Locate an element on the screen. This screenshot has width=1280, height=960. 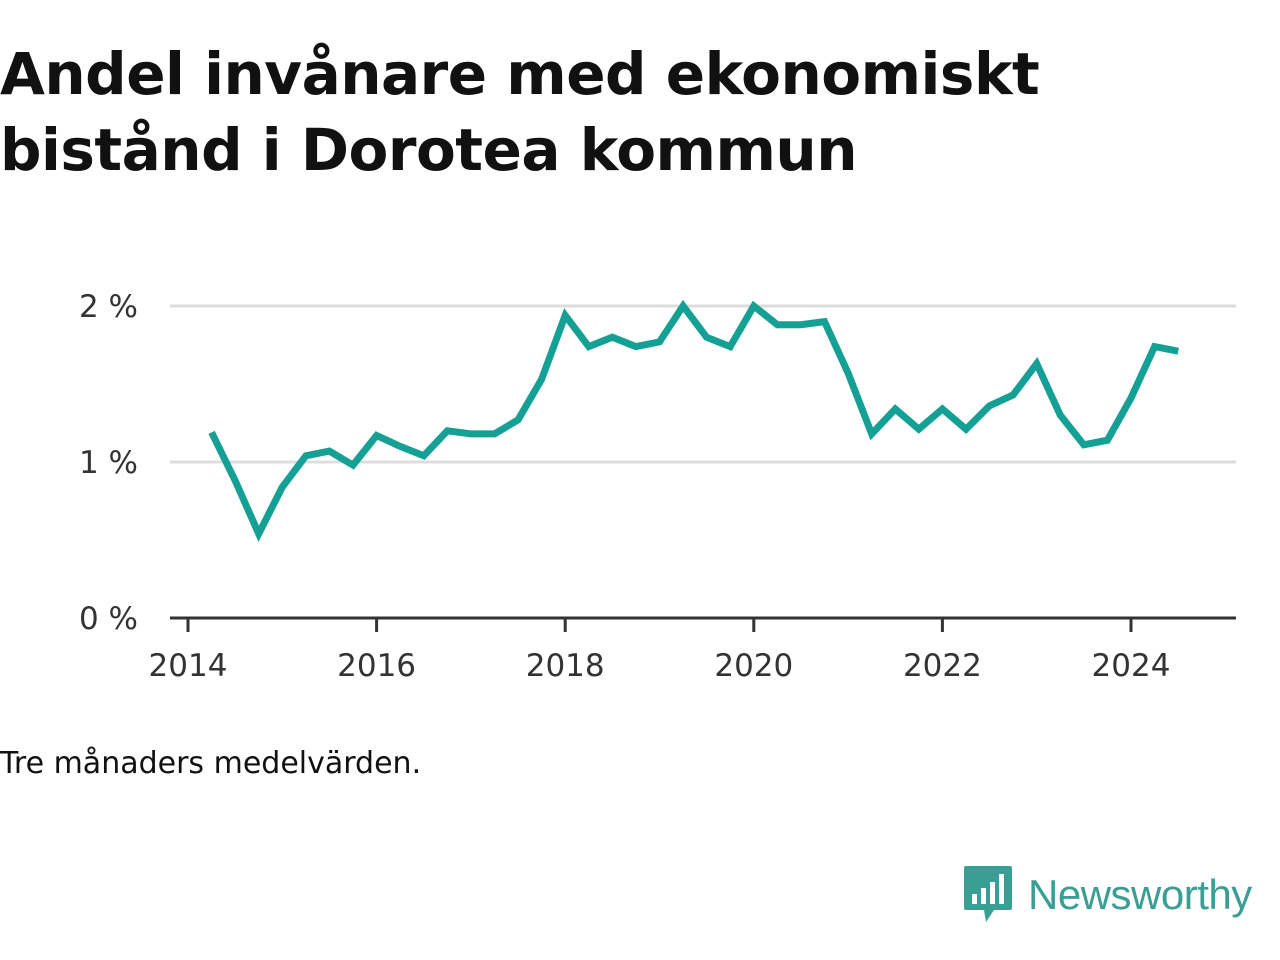
brand-logo: Newsworthy is located at coordinates (1107, 895).